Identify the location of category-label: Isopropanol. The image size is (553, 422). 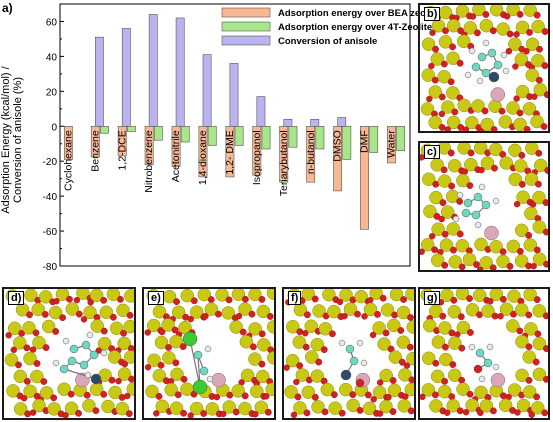
(257, 157).